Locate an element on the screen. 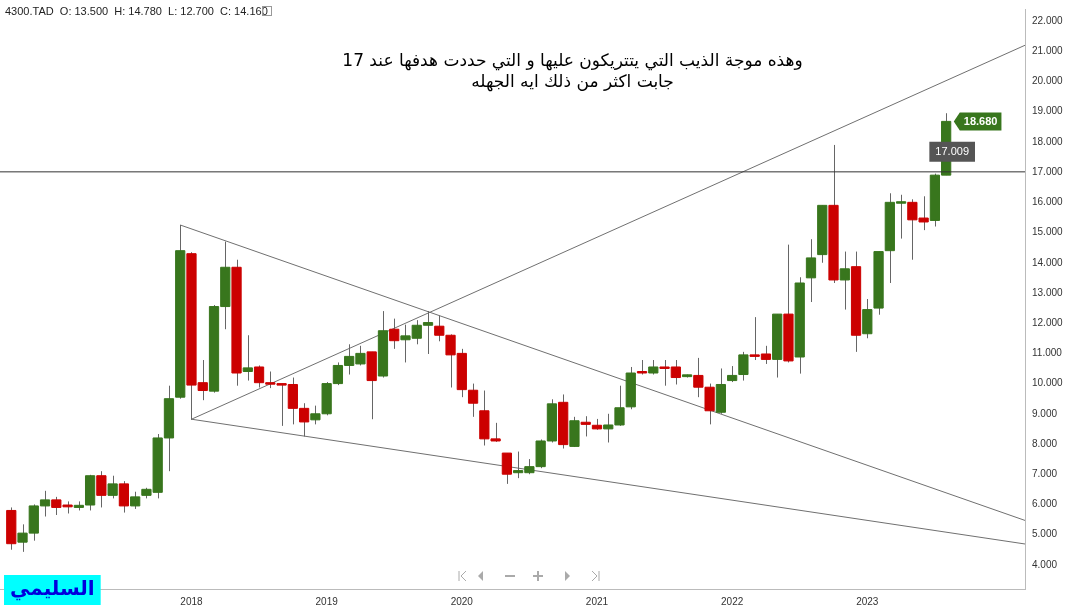 The image size is (1070, 611). y-tick-label: 12.000 is located at coordinates (1048, 322).